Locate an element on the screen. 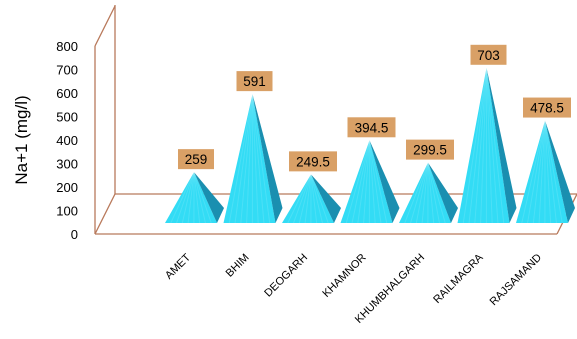  pyramid-bar-deogarh is located at coordinates (311, 199).